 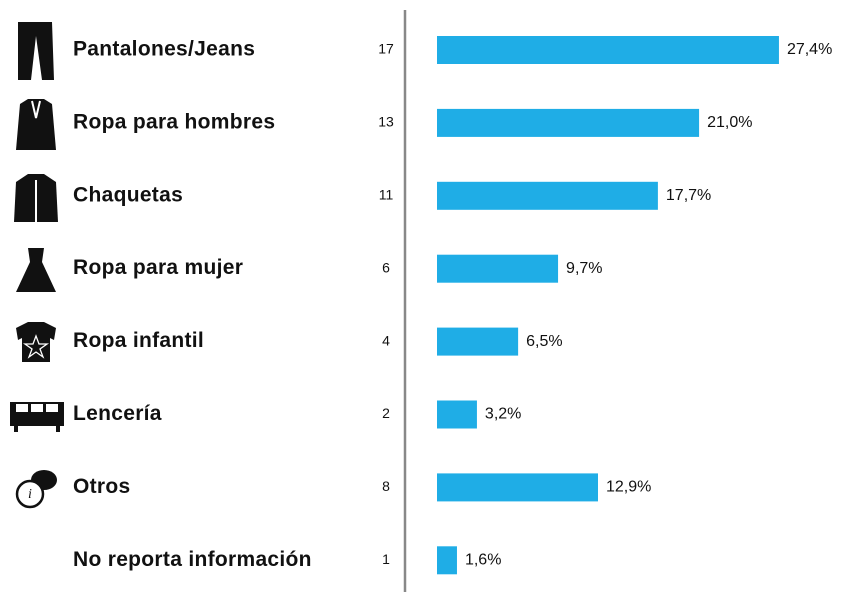 I want to click on category-label: Ropa para mujer, so click(x=158, y=267).